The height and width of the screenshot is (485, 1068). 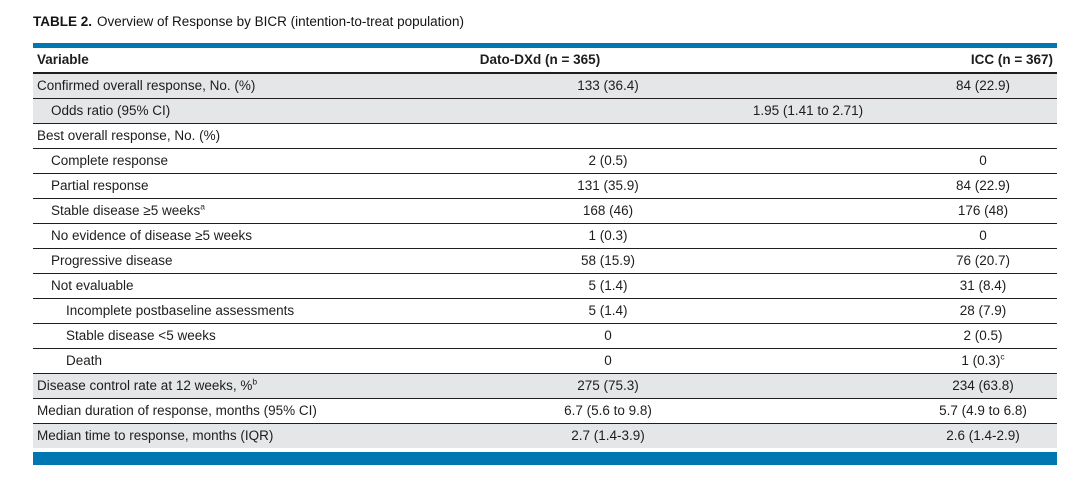 I want to click on table-row: Partial response 131 (35.9) 84 (22.9), so click(x=545, y=186).